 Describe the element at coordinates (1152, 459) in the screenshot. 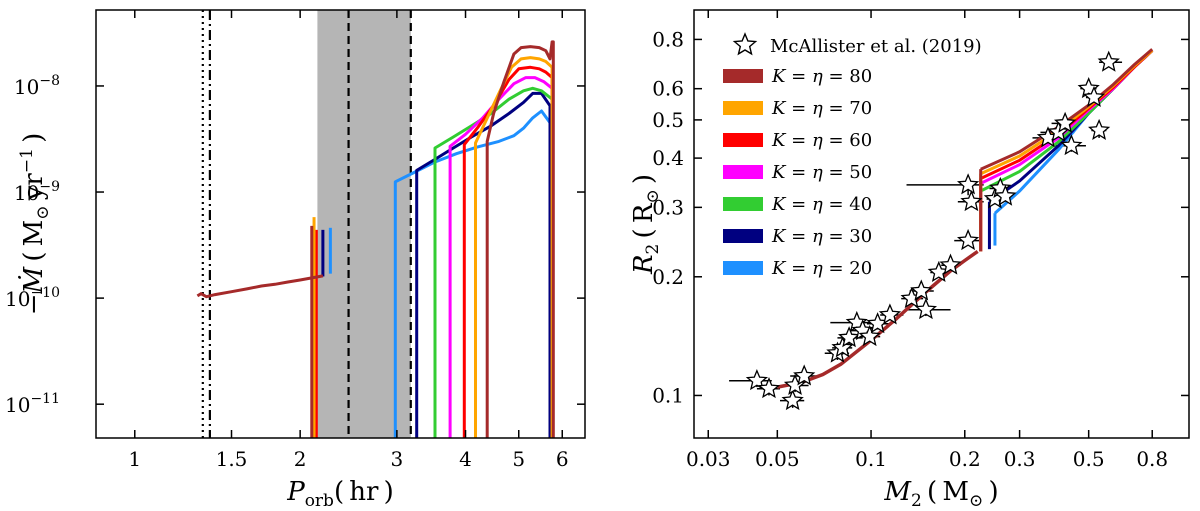

I see `x-tick-label: 0.8` at that location.